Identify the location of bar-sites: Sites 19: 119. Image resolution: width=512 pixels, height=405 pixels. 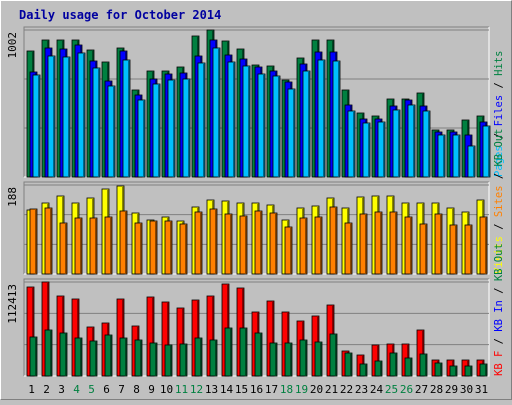
(303, 246).